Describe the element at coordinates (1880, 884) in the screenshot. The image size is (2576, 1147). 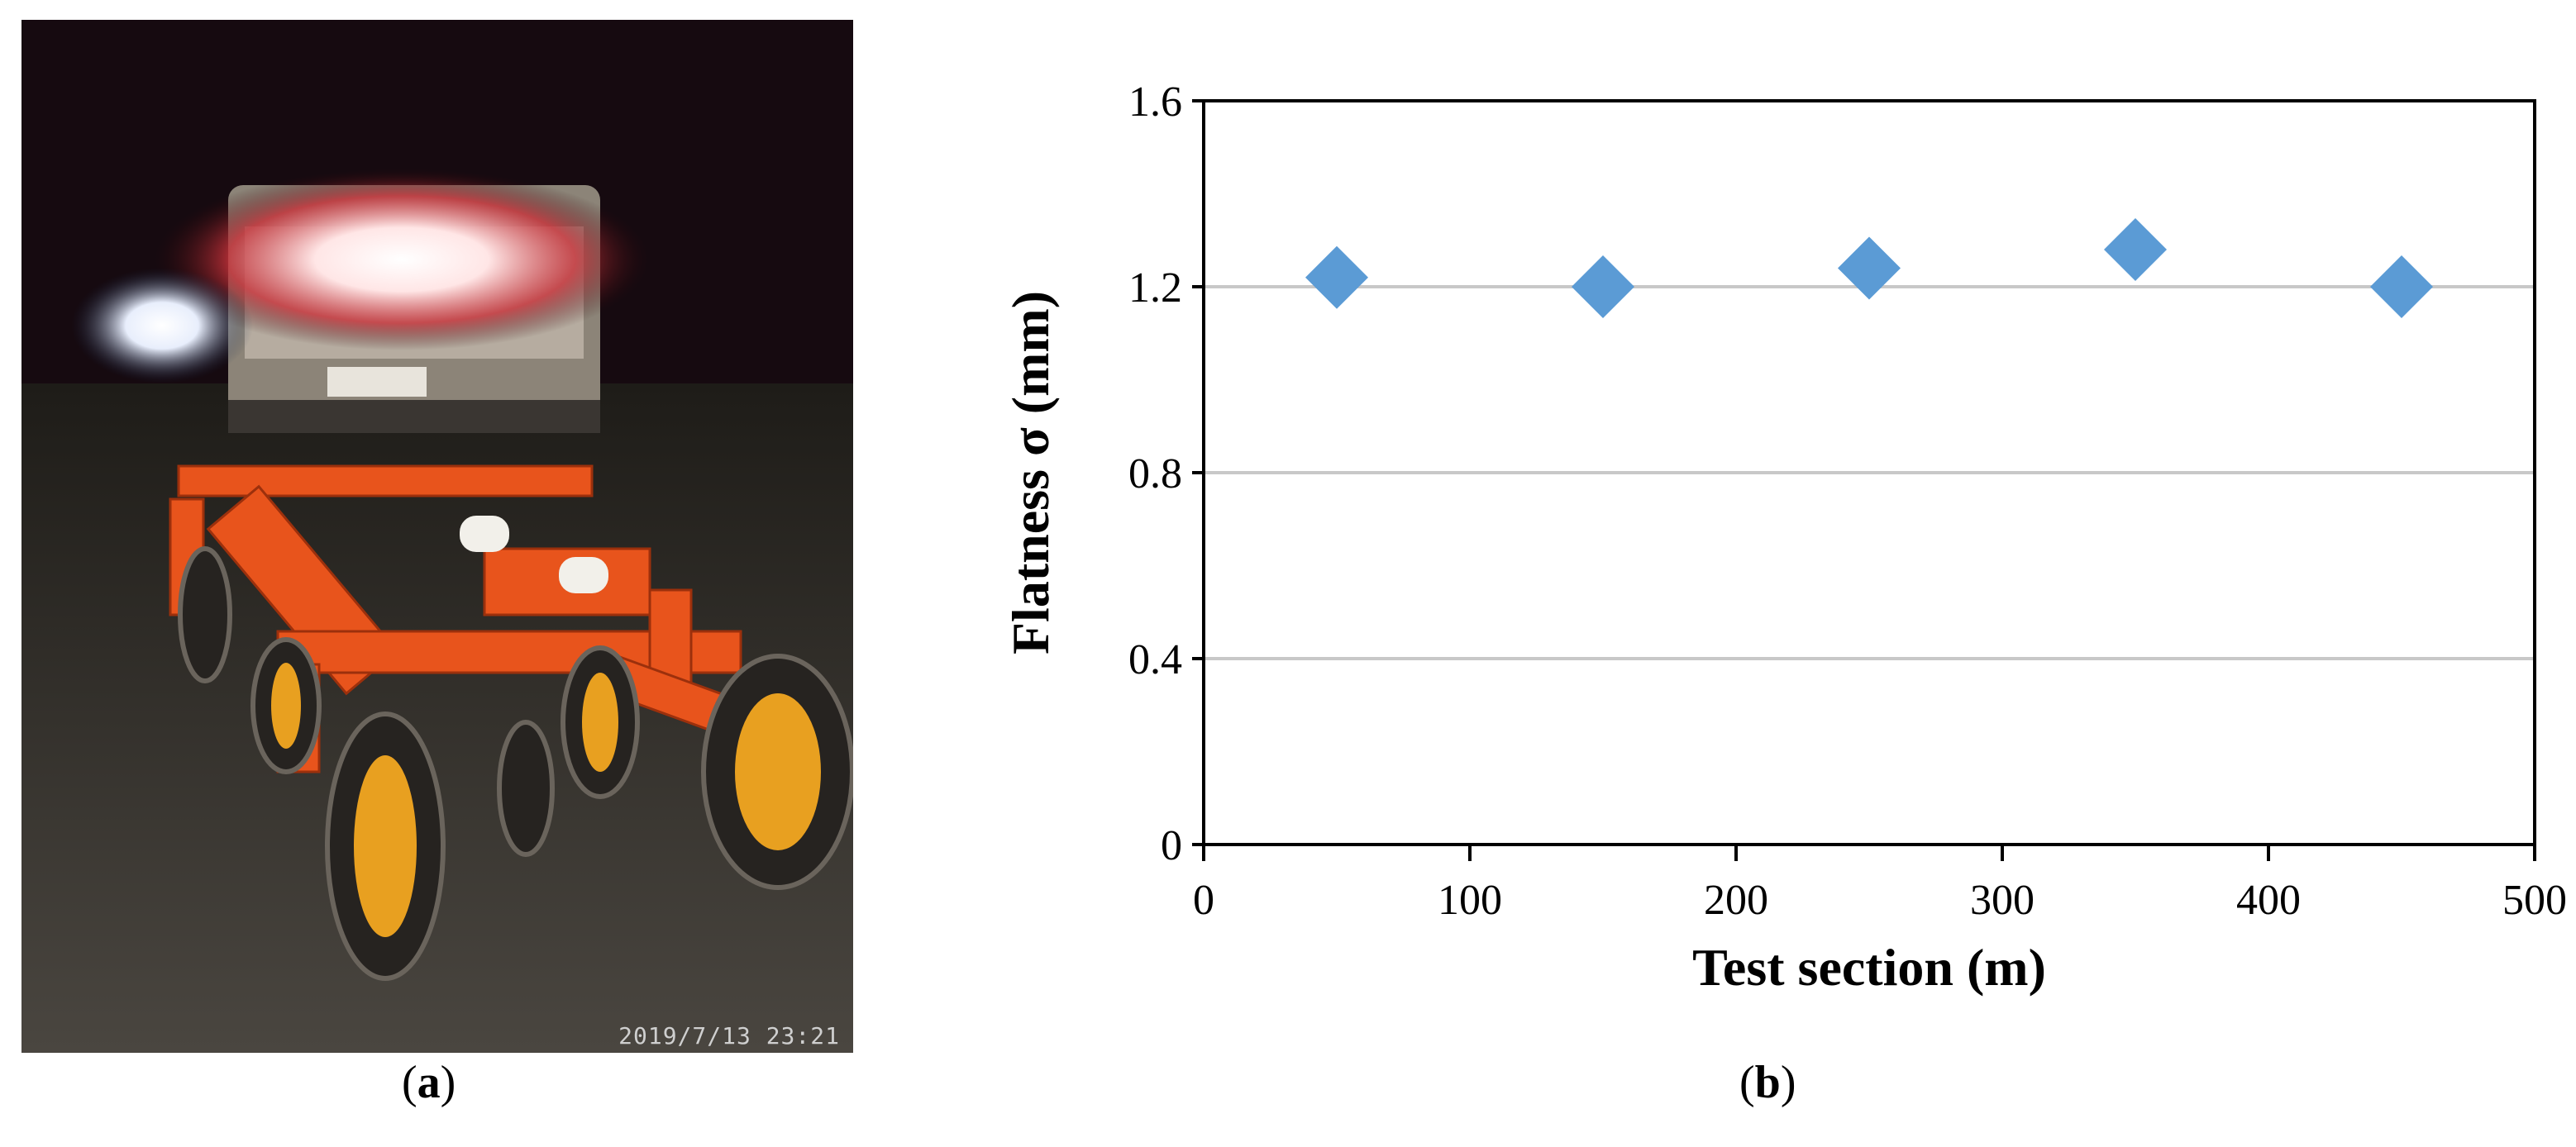
I see `x-axis-ticks: 0 100 200 300 400 500` at that location.